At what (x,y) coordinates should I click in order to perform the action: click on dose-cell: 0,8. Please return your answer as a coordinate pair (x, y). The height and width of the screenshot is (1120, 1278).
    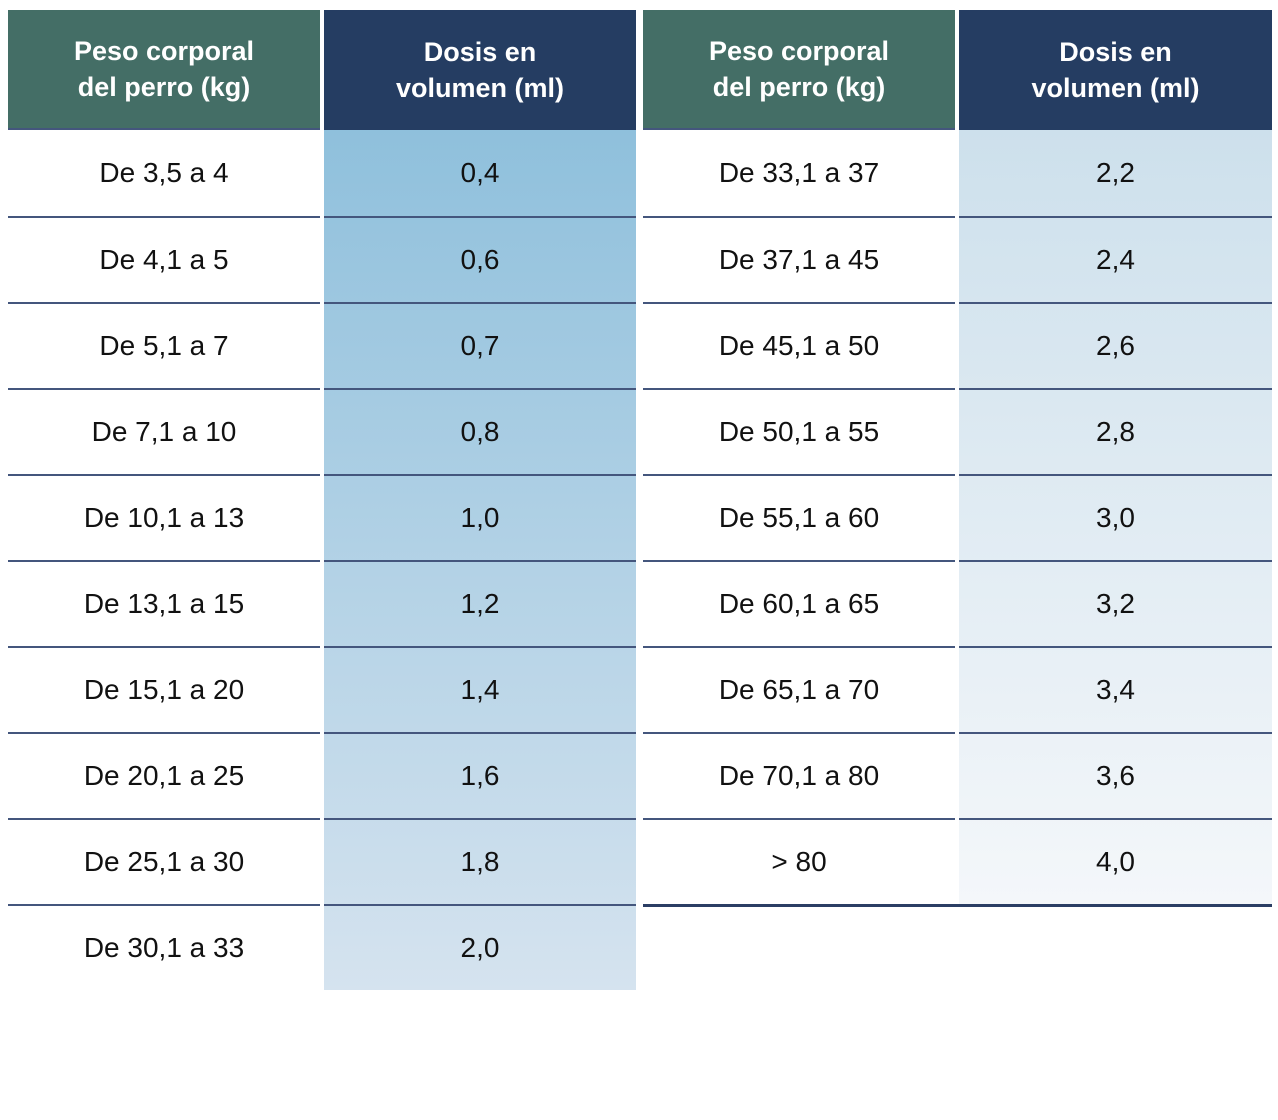
    Looking at the image, I should click on (480, 431).